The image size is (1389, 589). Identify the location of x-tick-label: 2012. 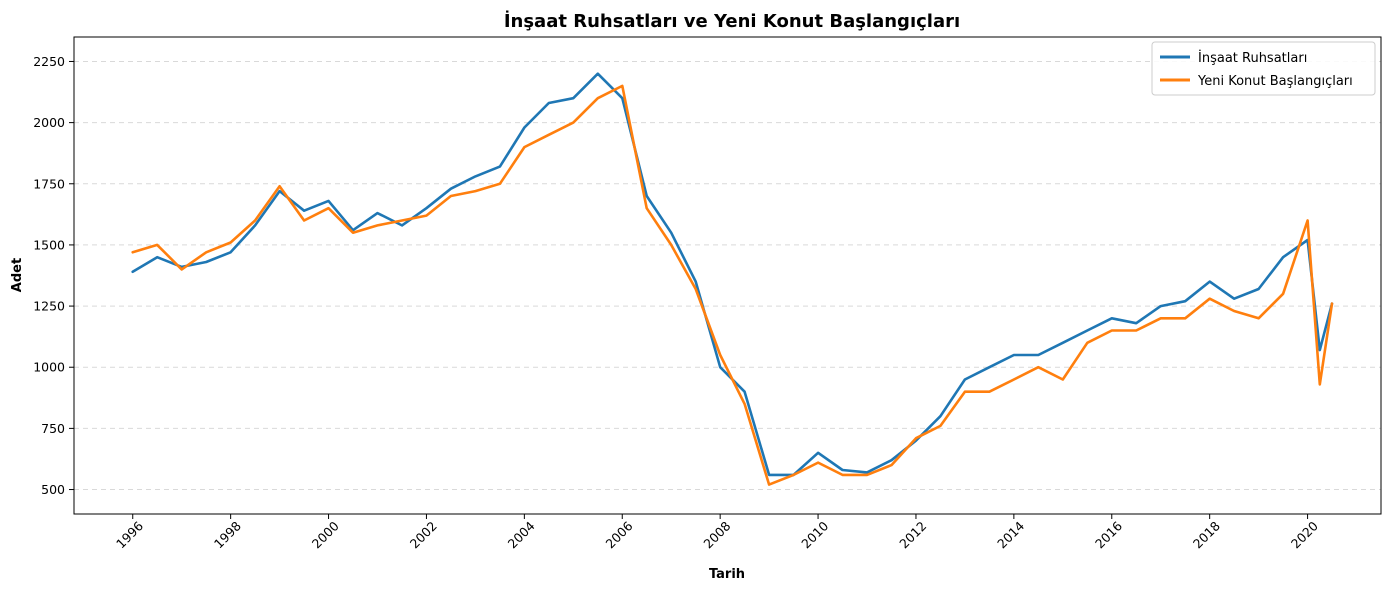
(912, 534).